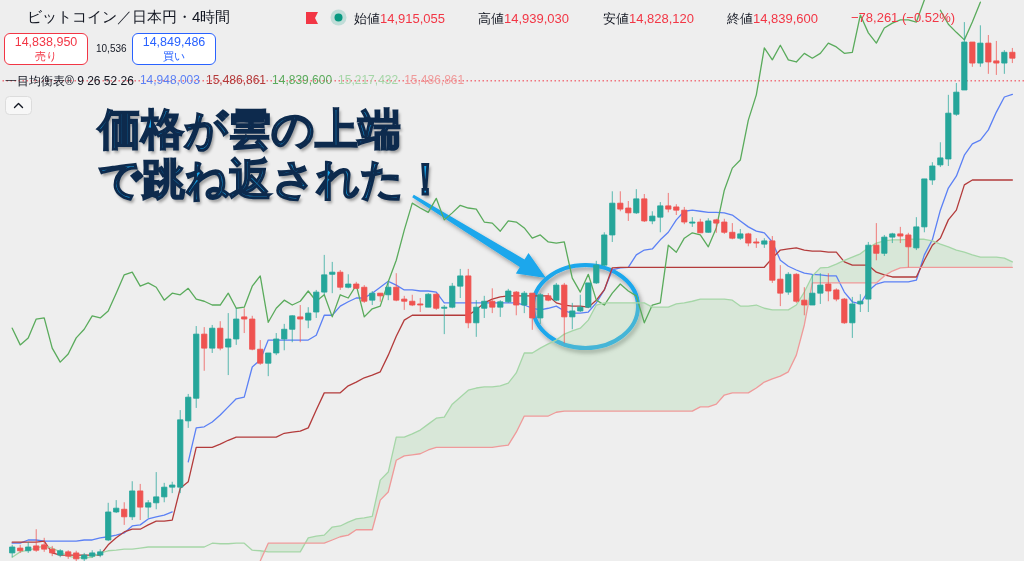 The width and height of the screenshot is (1024, 561). I want to click on annotation: 安値14,828,120, so click(649, 18).